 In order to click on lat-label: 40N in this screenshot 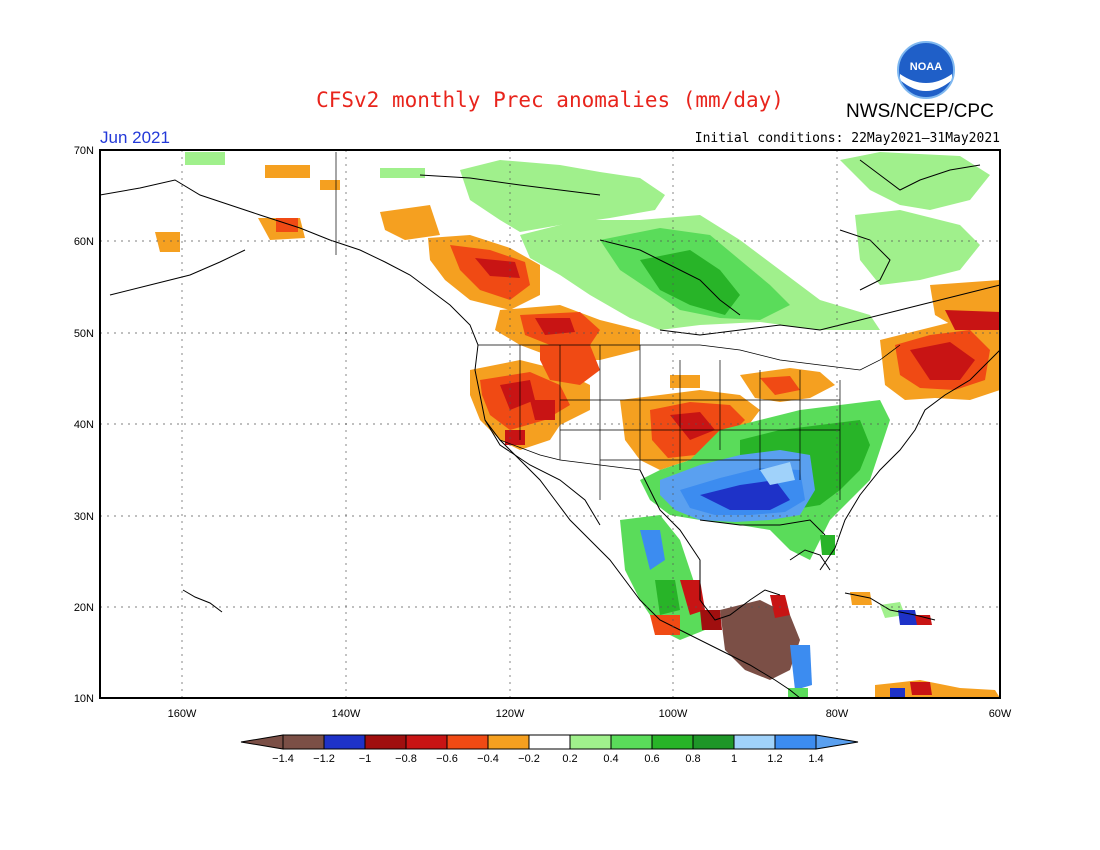, I will do `click(84, 425)`.